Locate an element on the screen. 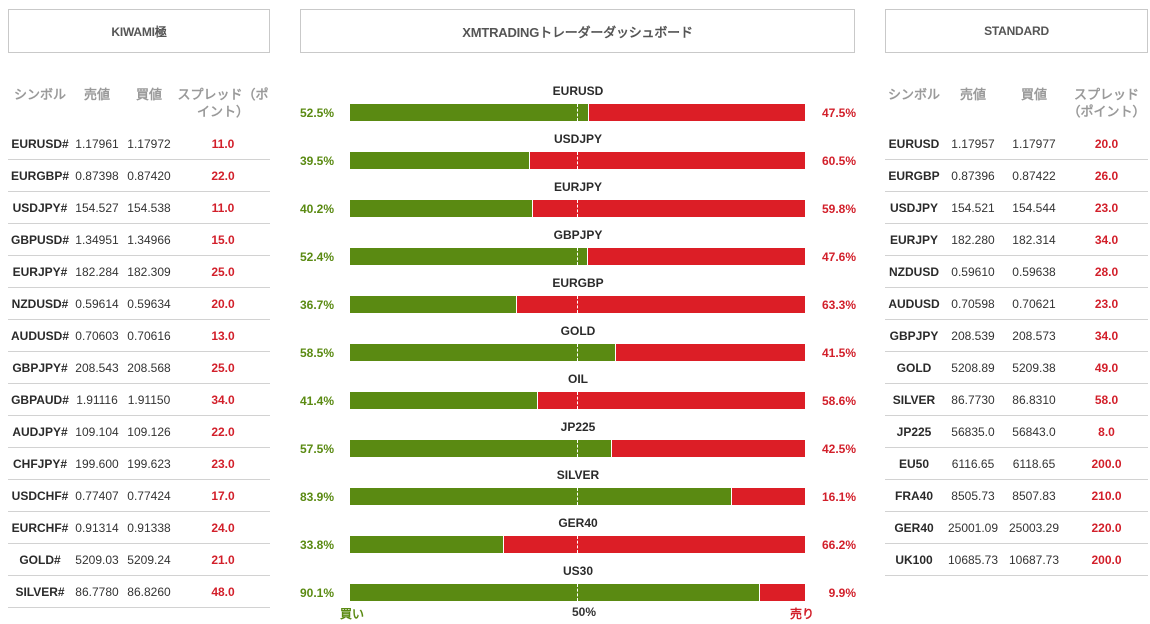 The width and height of the screenshot is (1150, 624). bid-cell: 0.59610 is located at coordinates (973, 271).